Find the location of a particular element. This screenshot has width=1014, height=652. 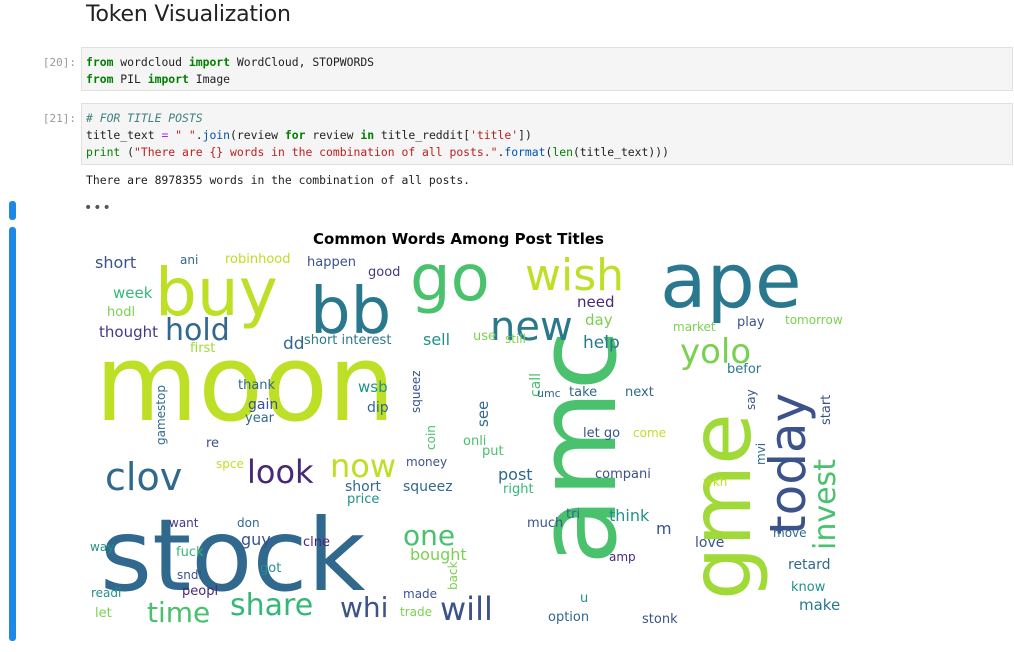

wordcloud-word-bought: bought is located at coordinates (438, 554).